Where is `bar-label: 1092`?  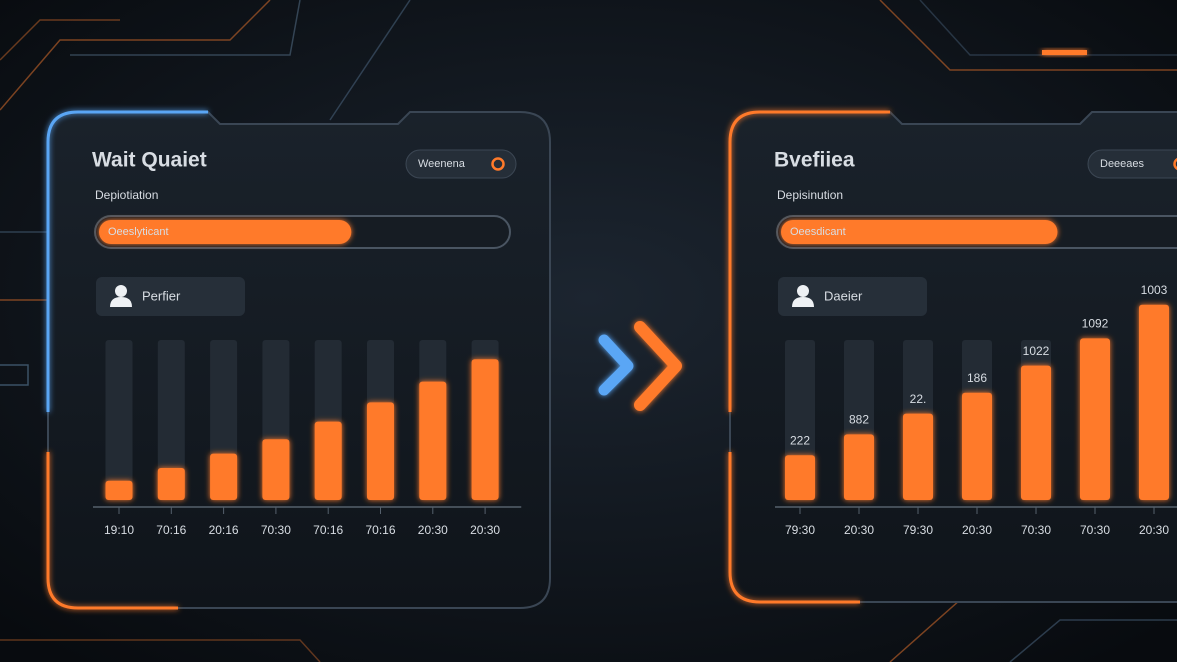
bar-label: 1092 is located at coordinates (1095, 324).